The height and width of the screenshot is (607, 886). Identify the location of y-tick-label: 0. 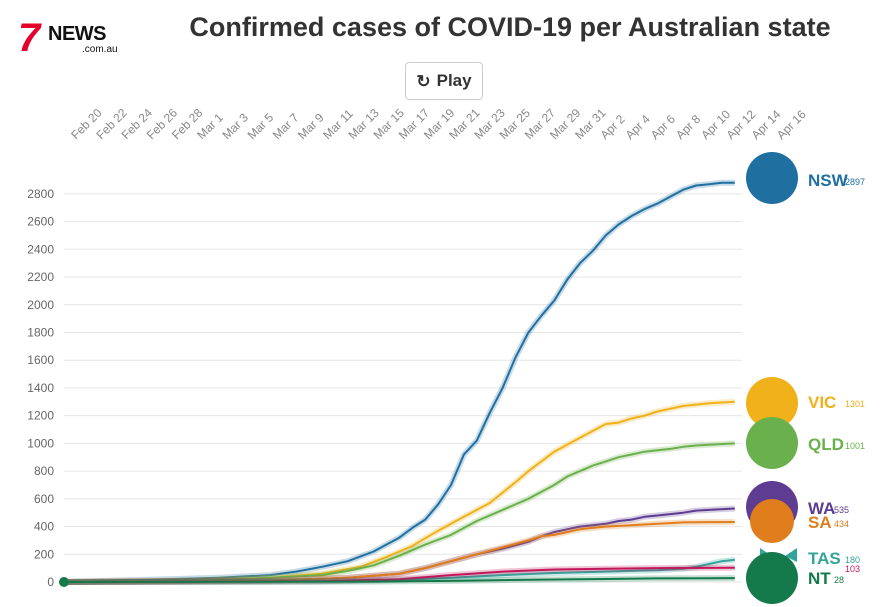
(50, 582).